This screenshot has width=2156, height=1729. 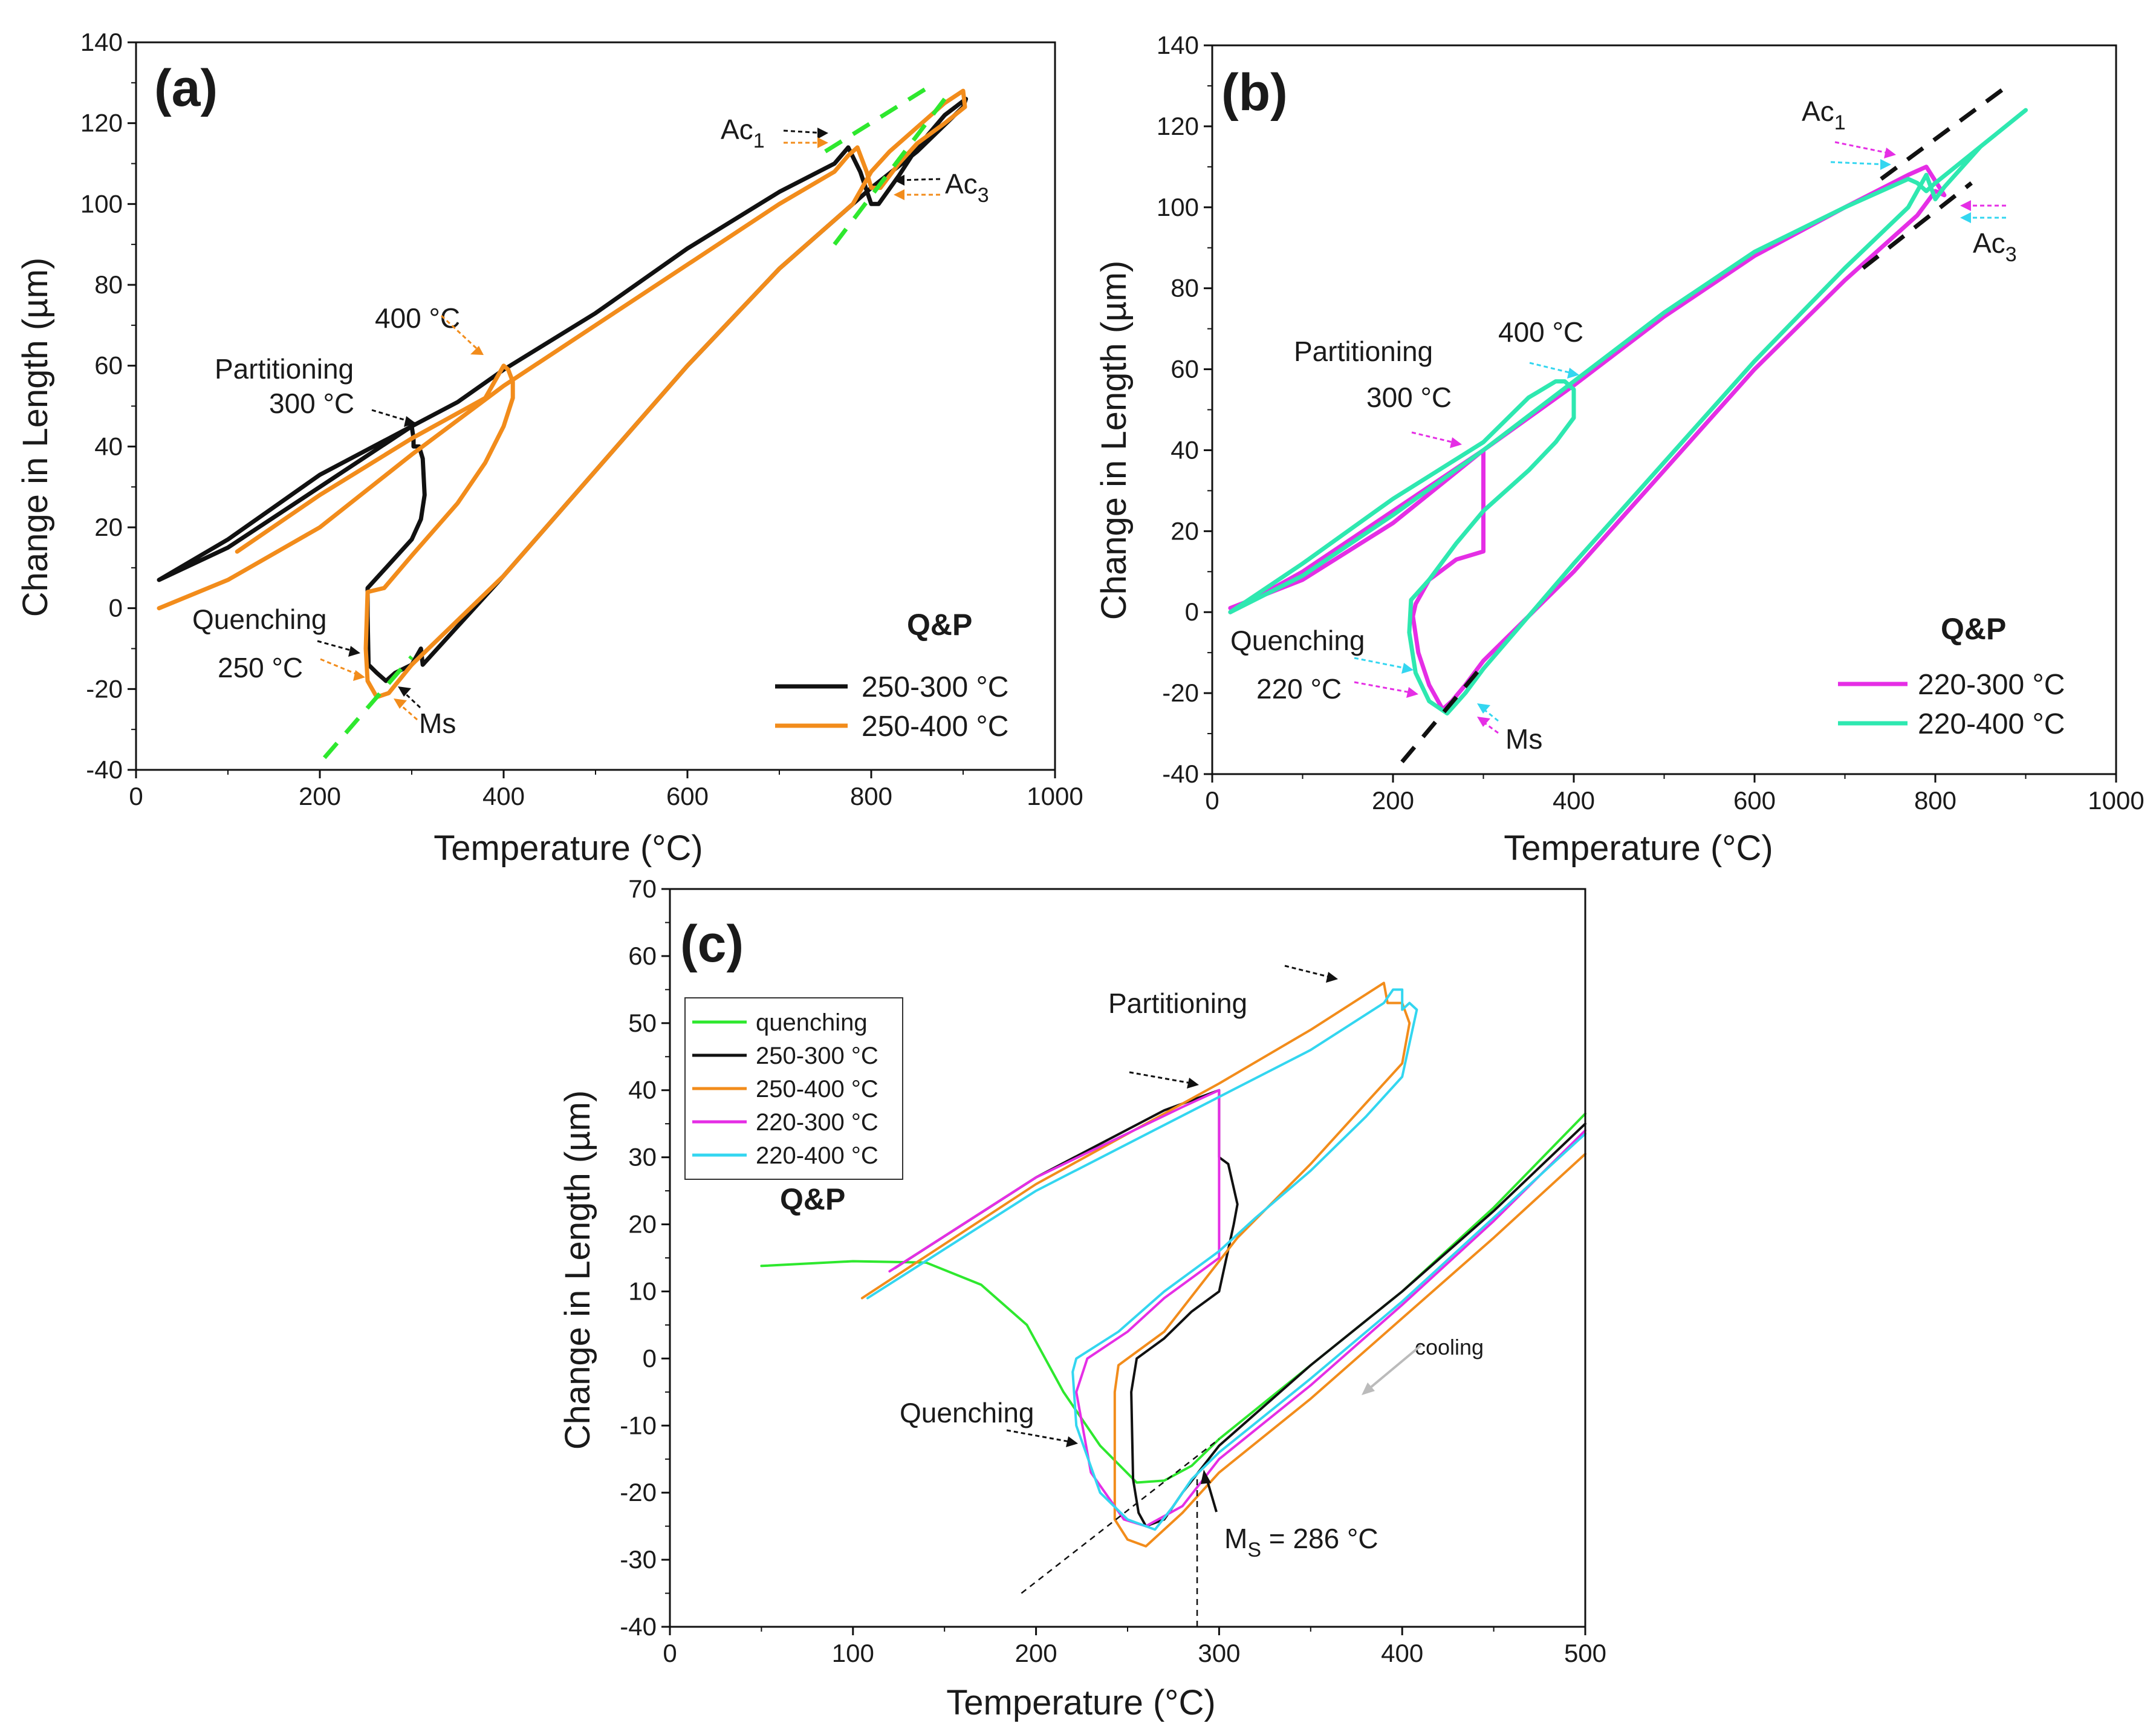 I want to click on panel-a-annot-ac1: Ac1, so click(x=743, y=133).